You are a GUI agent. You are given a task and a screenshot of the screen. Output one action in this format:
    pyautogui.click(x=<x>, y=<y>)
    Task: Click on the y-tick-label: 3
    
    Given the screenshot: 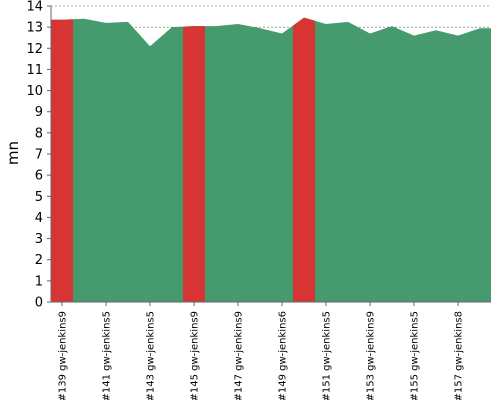 What is the action you would take?
    pyautogui.click(x=39, y=239)
    